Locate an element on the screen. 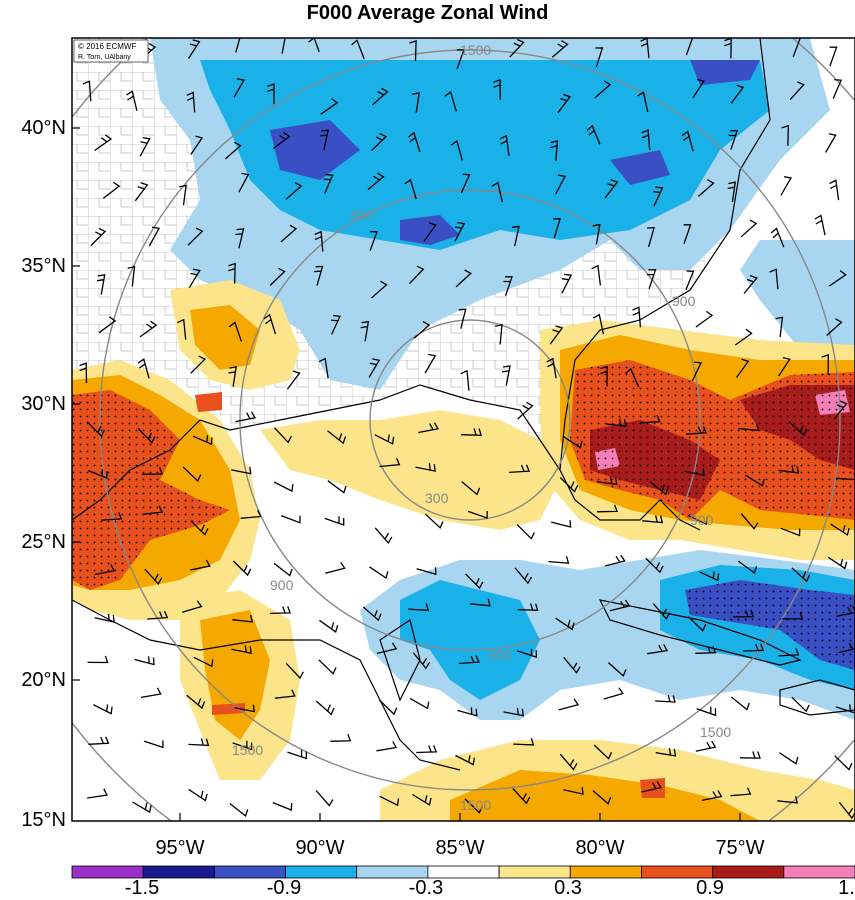 This screenshot has width=855, height=900. hispaniola is located at coordinates (817, 697).